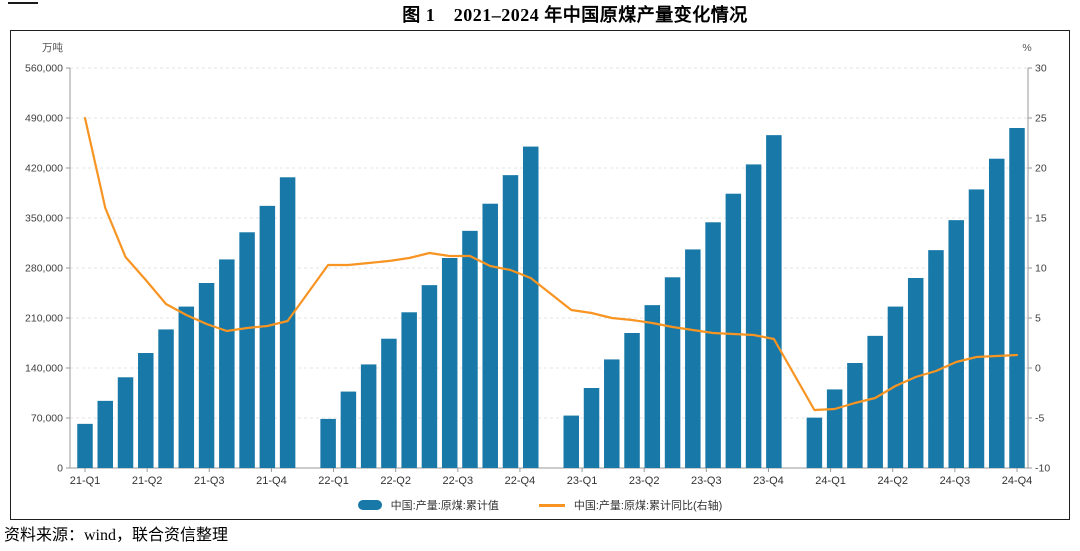  I want to click on x-axis-tick-label: 22-Q4, so click(520, 481).